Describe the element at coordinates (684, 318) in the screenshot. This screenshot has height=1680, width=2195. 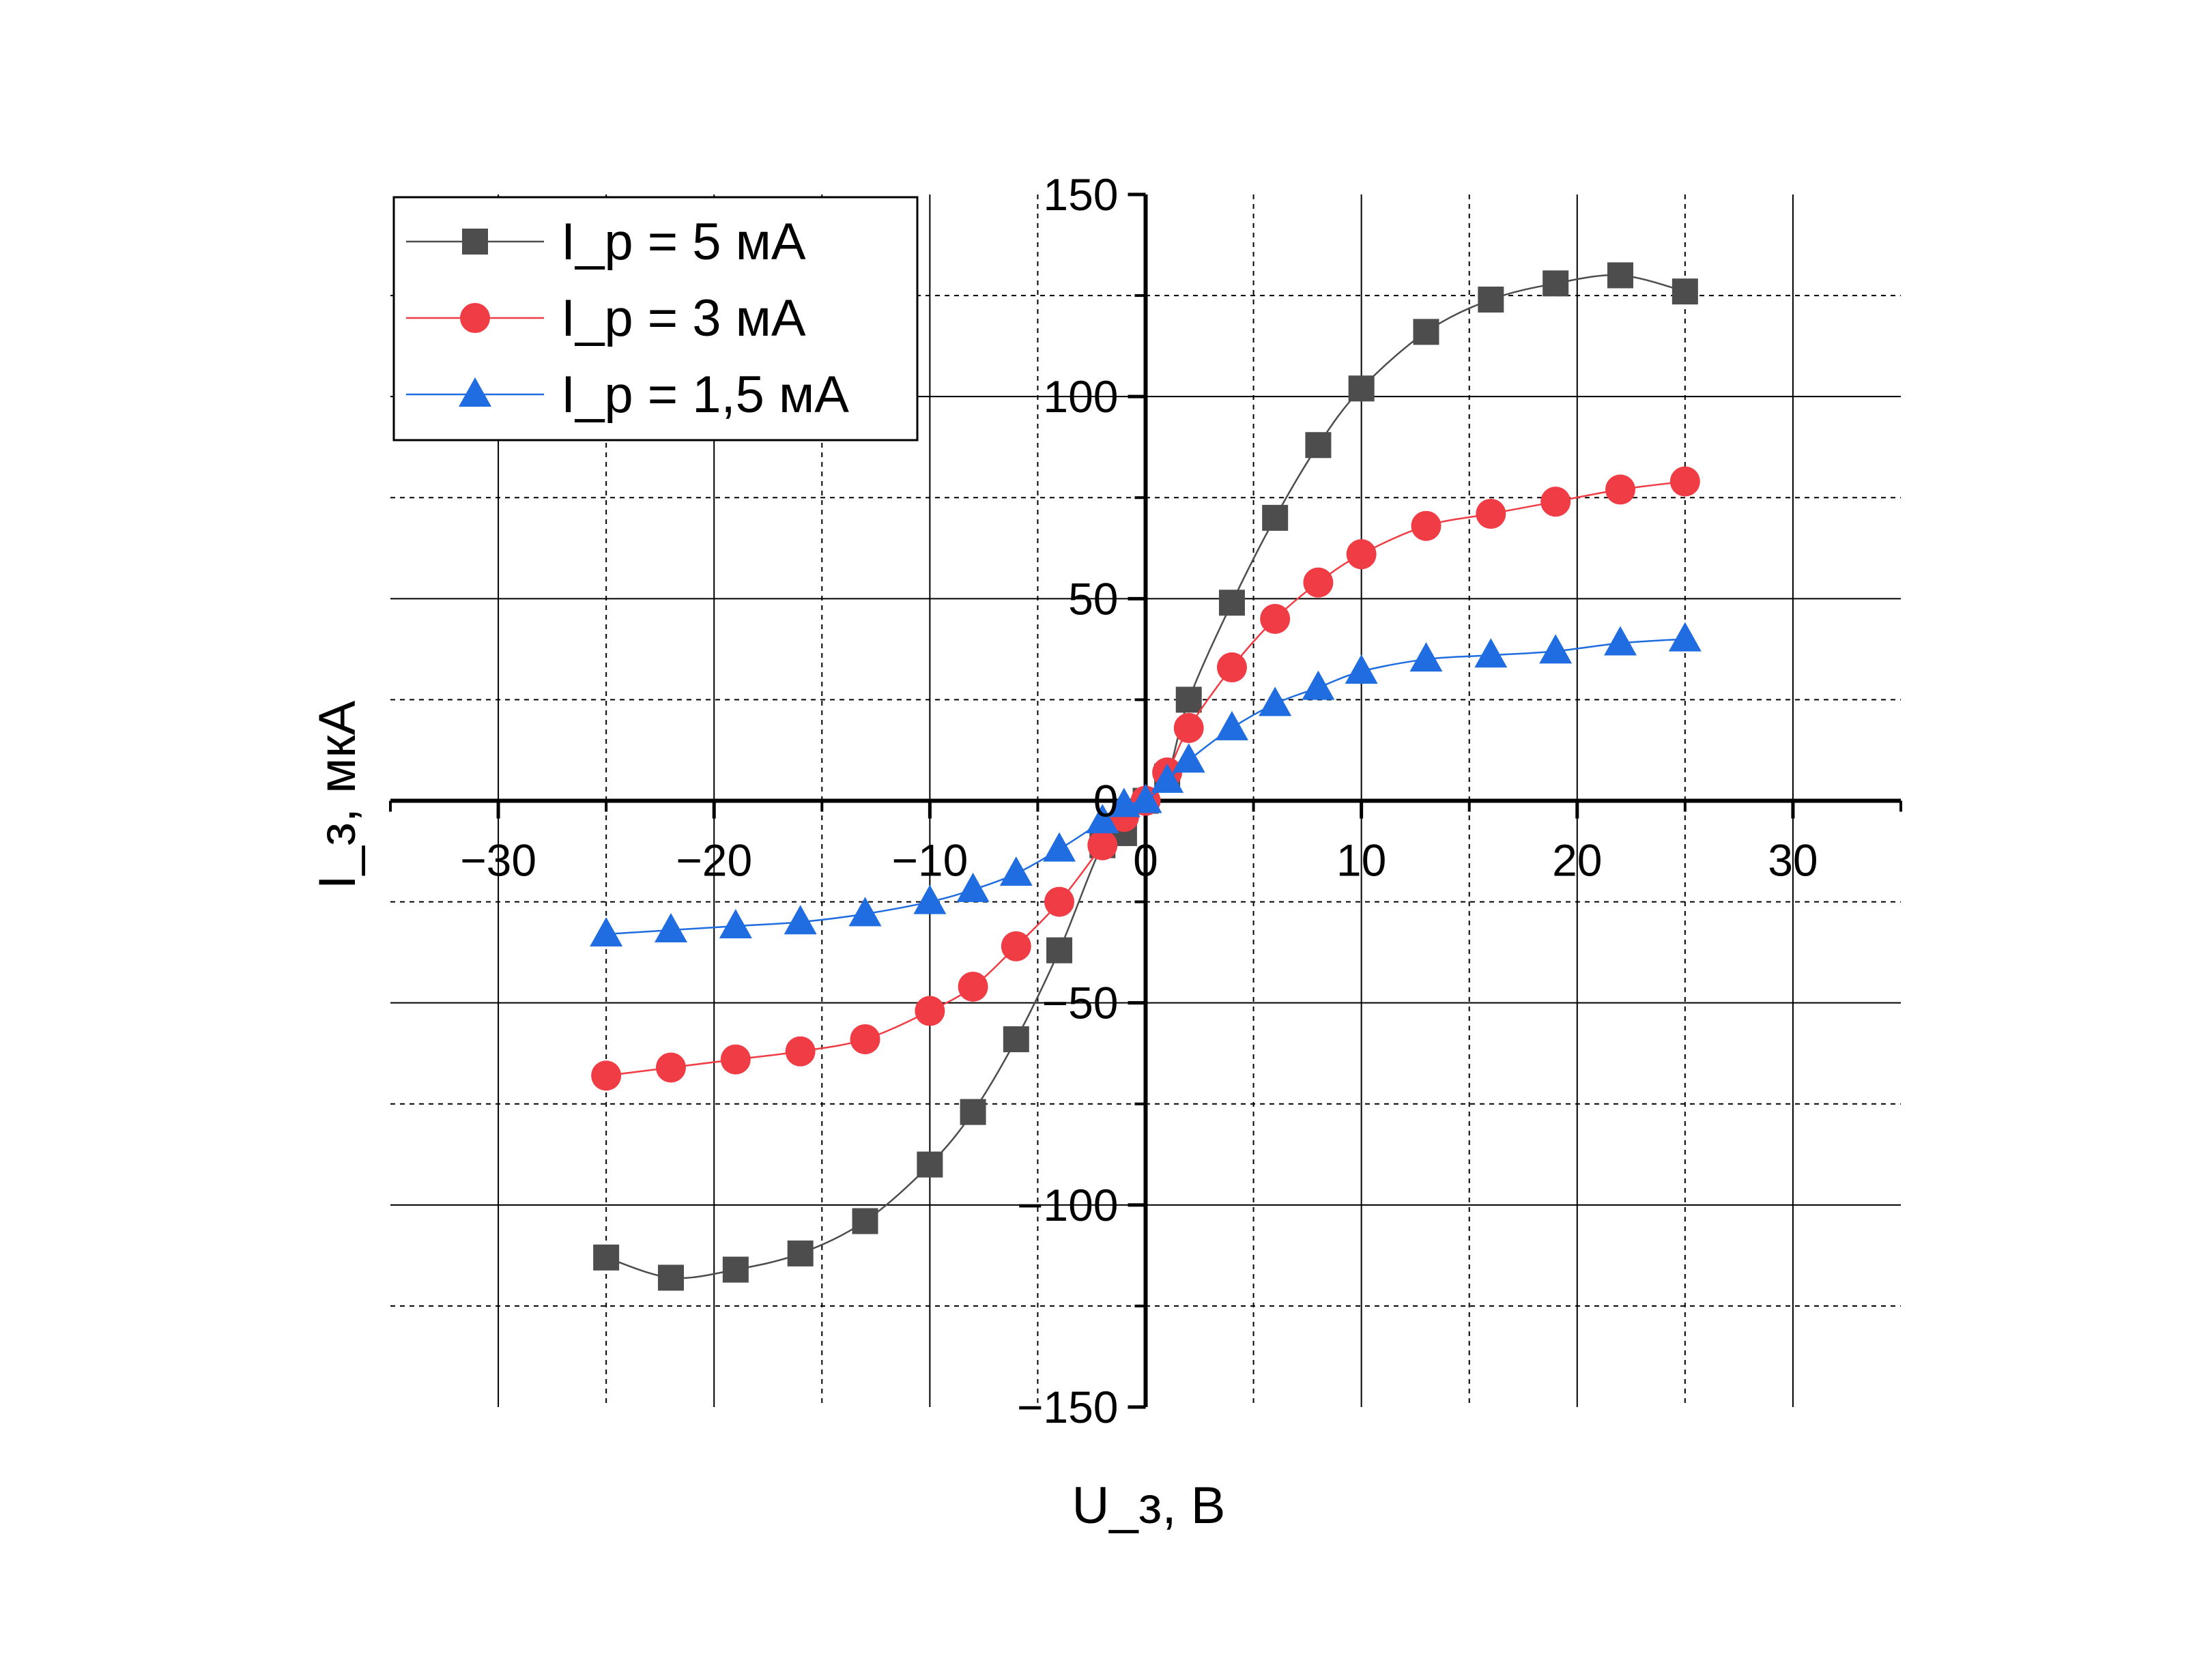
I see `legend-label-1: I_р = 3 мА` at that location.